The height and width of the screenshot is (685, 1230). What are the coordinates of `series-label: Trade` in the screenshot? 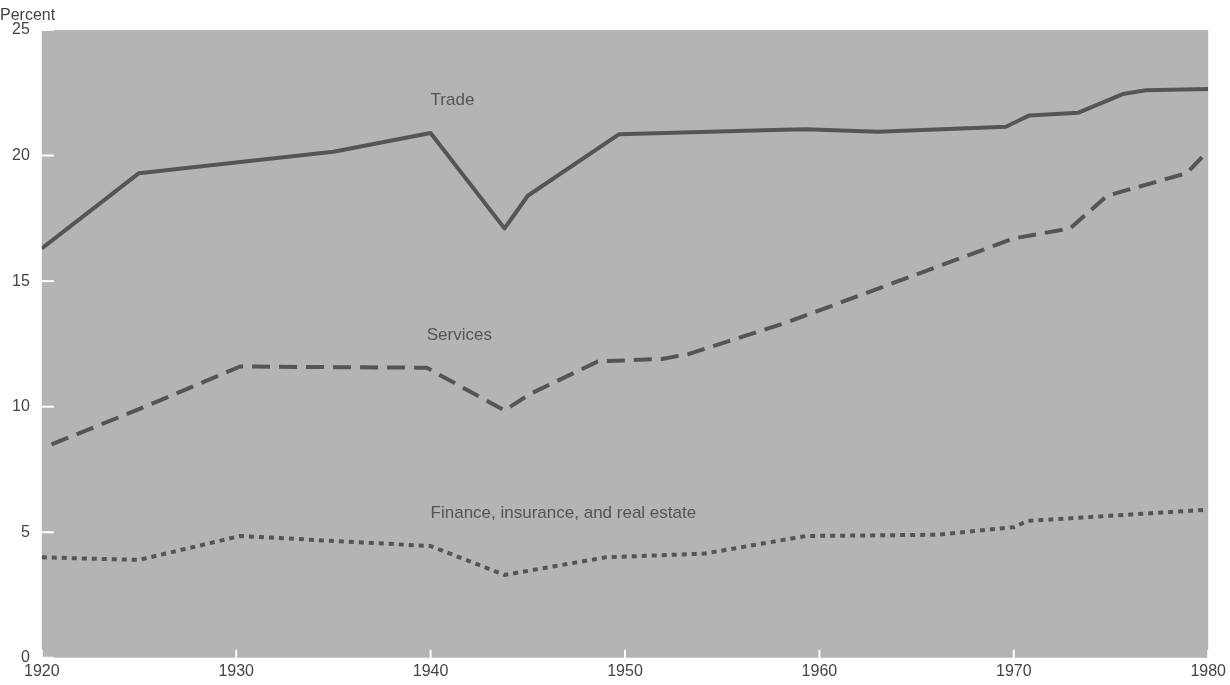 It's located at (452, 99).